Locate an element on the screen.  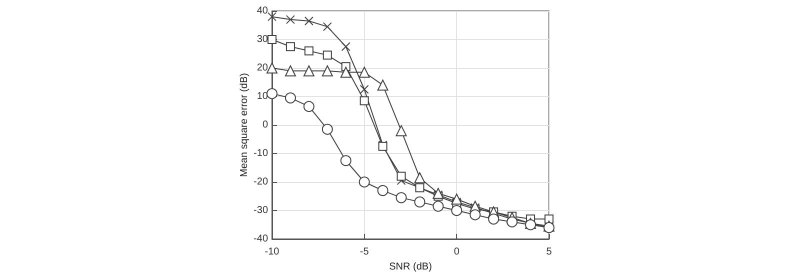
y-tick-label: 20 is located at coordinates (262, 68).